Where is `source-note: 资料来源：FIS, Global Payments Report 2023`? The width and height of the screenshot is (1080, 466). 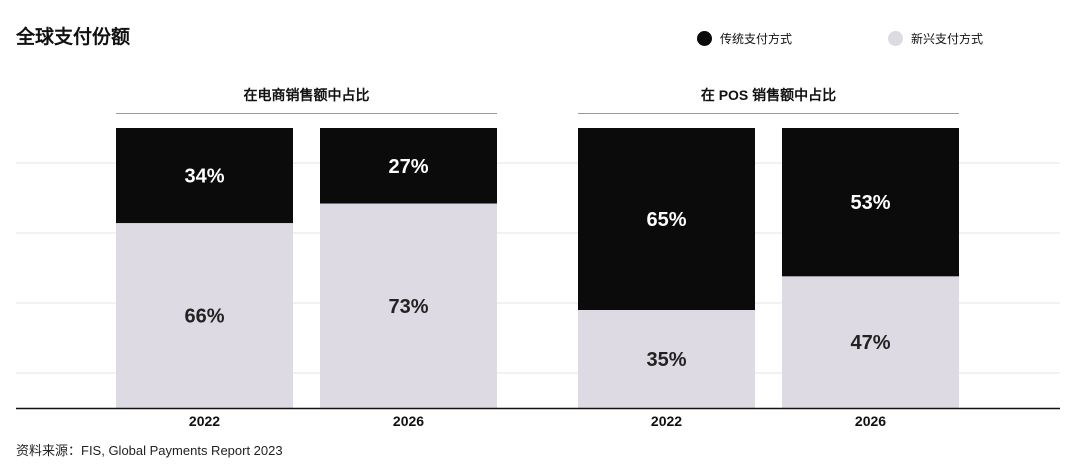
source-note: 资料来源：FIS, Global Payments Report 2023 is located at coordinates (149, 450).